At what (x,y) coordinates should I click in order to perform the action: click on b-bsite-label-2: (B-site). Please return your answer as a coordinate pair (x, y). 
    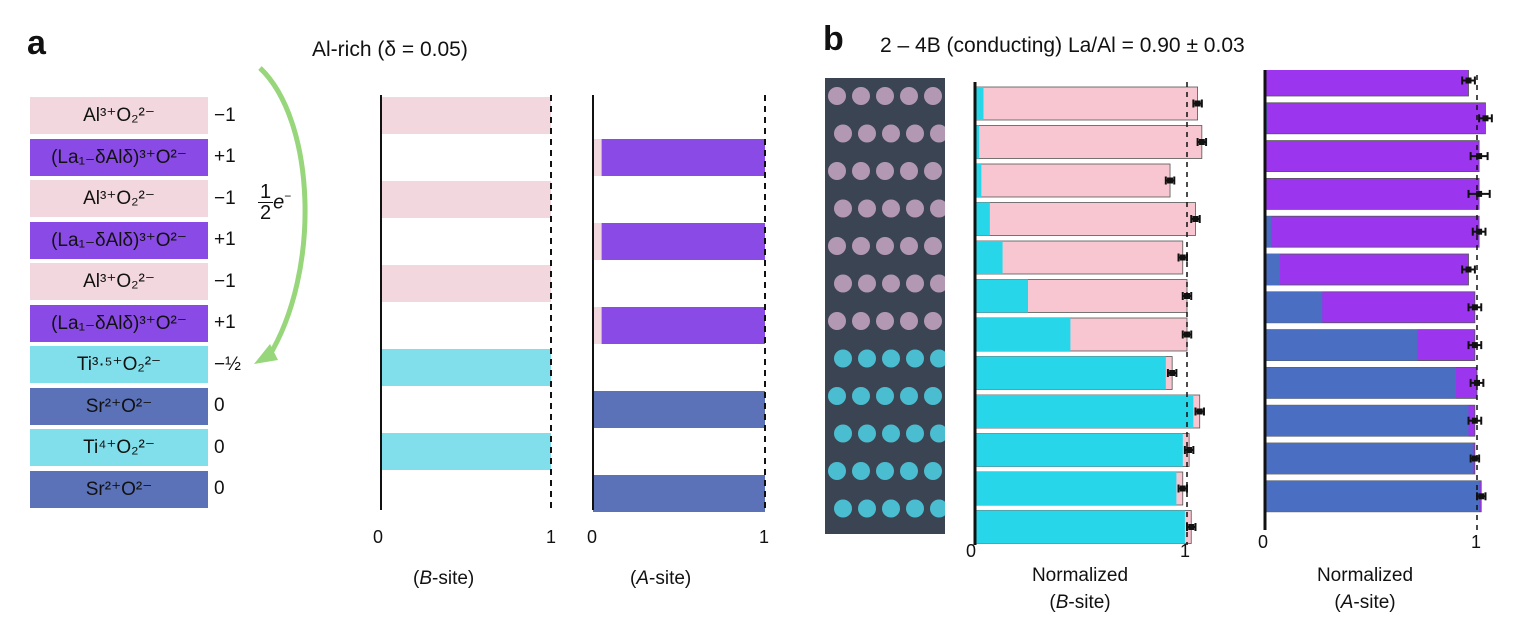
    Looking at the image, I should click on (1080, 602).